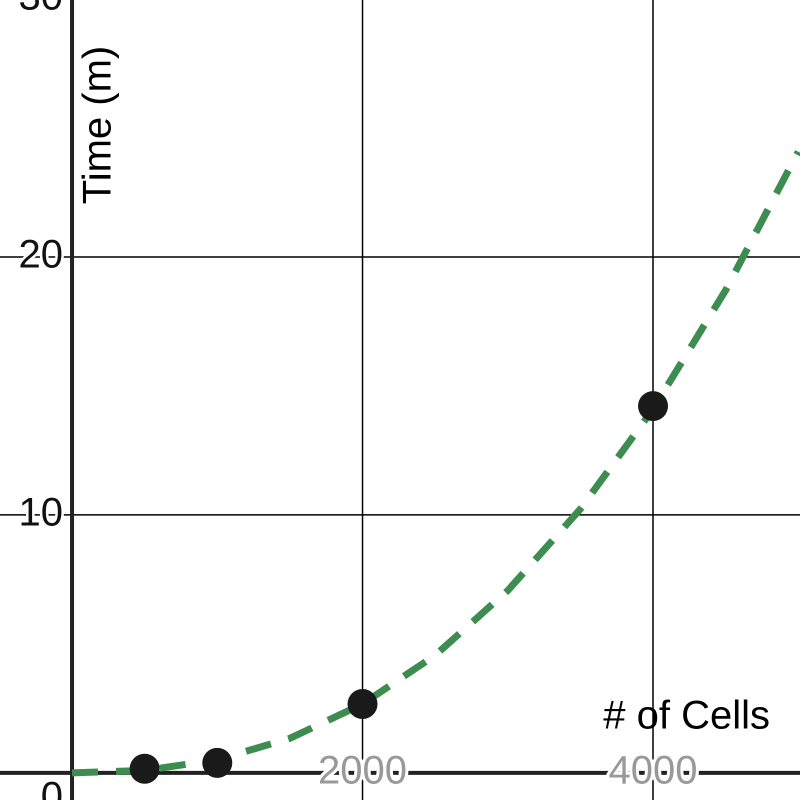 The image size is (800, 800). Describe the element at coordinates (653, 770) in the screenshot. I see `x-tick-label: 4000` at that location.